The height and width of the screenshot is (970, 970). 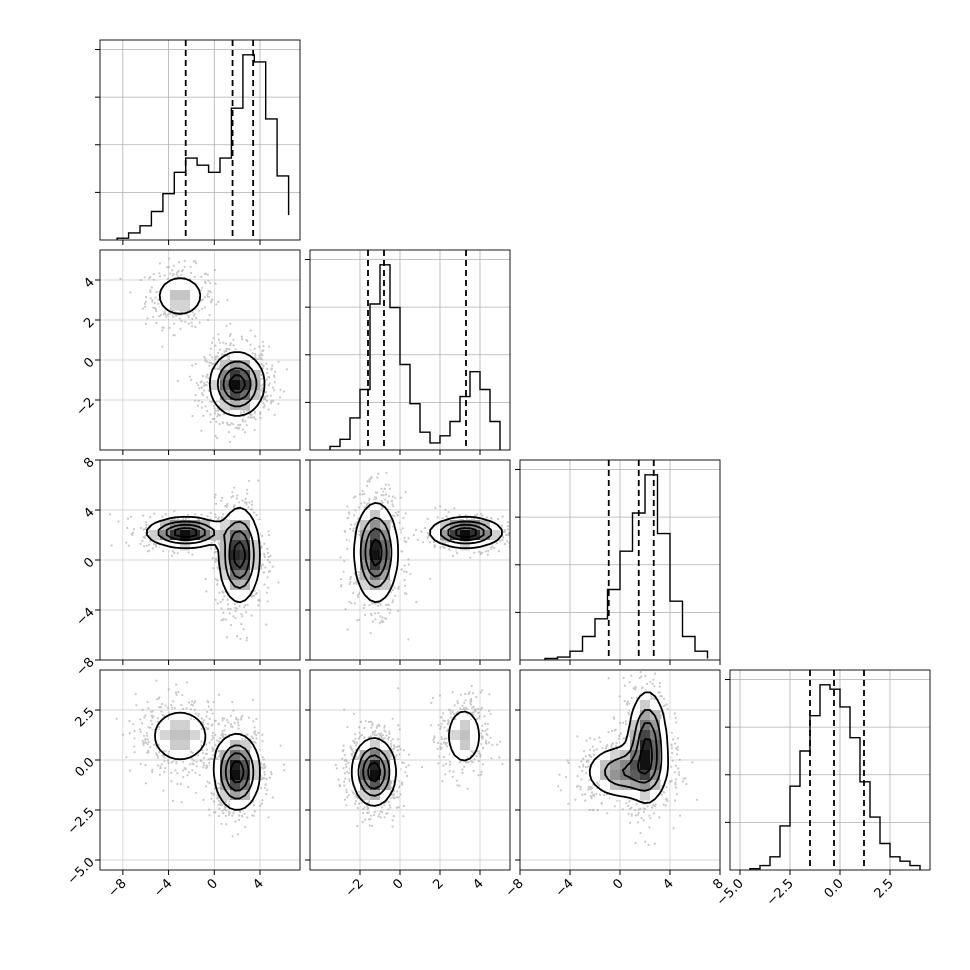 I want to click on x-tick-label-col0-0: −8, so click(x=118, y=888).